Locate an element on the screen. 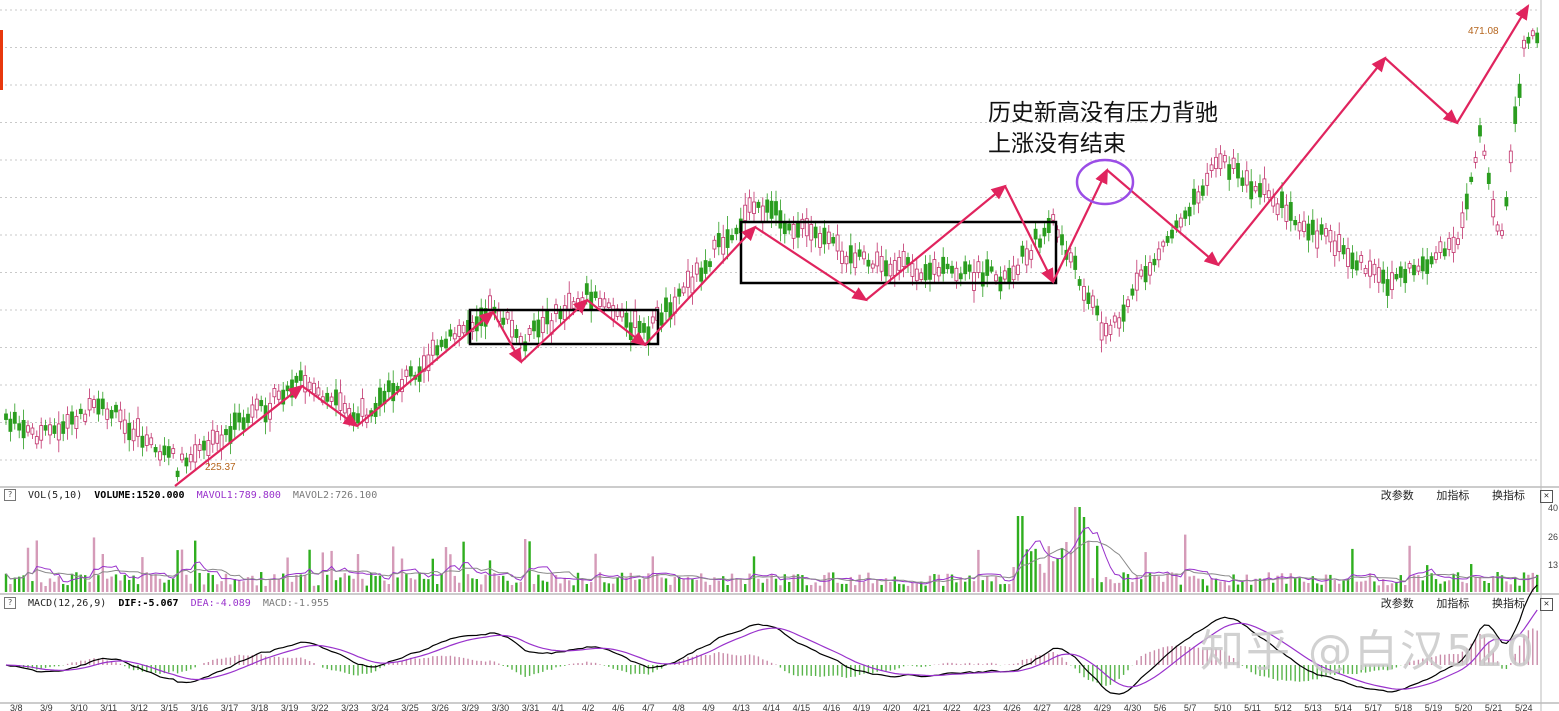  date-tick-label: 3/15 is located at coordinates (170, 707).